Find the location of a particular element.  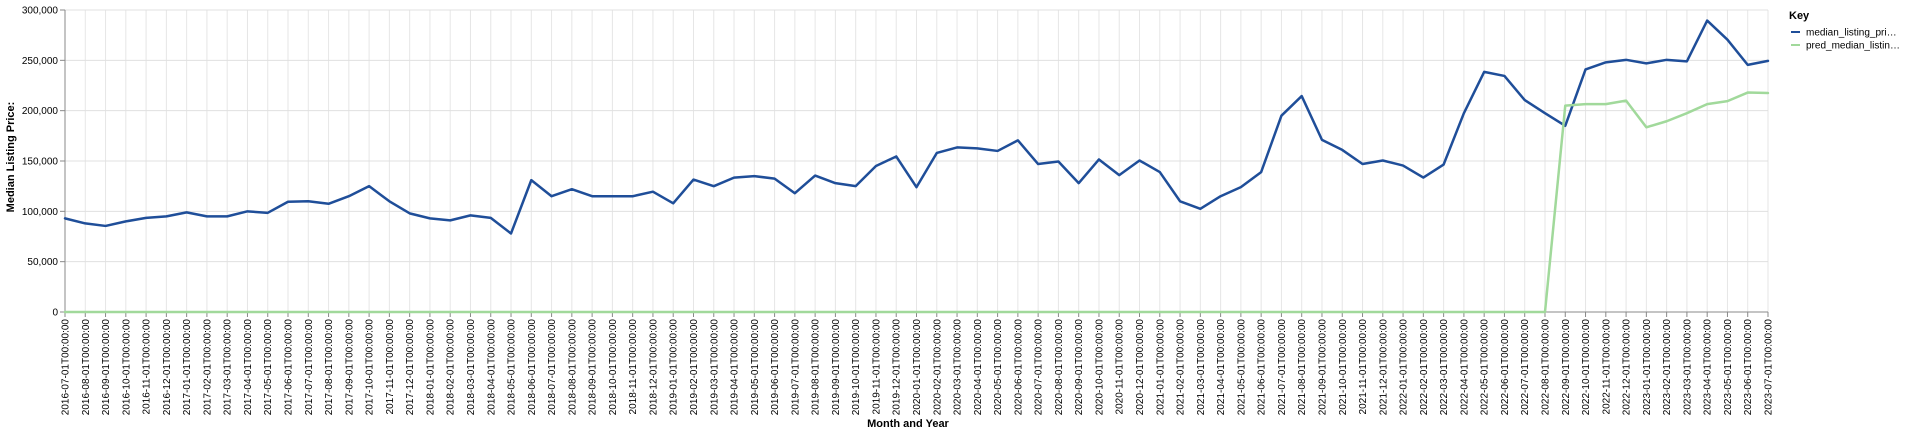

x-tick-label: 2018-03-01T00:00:00 is located at coordinates (471, 367).